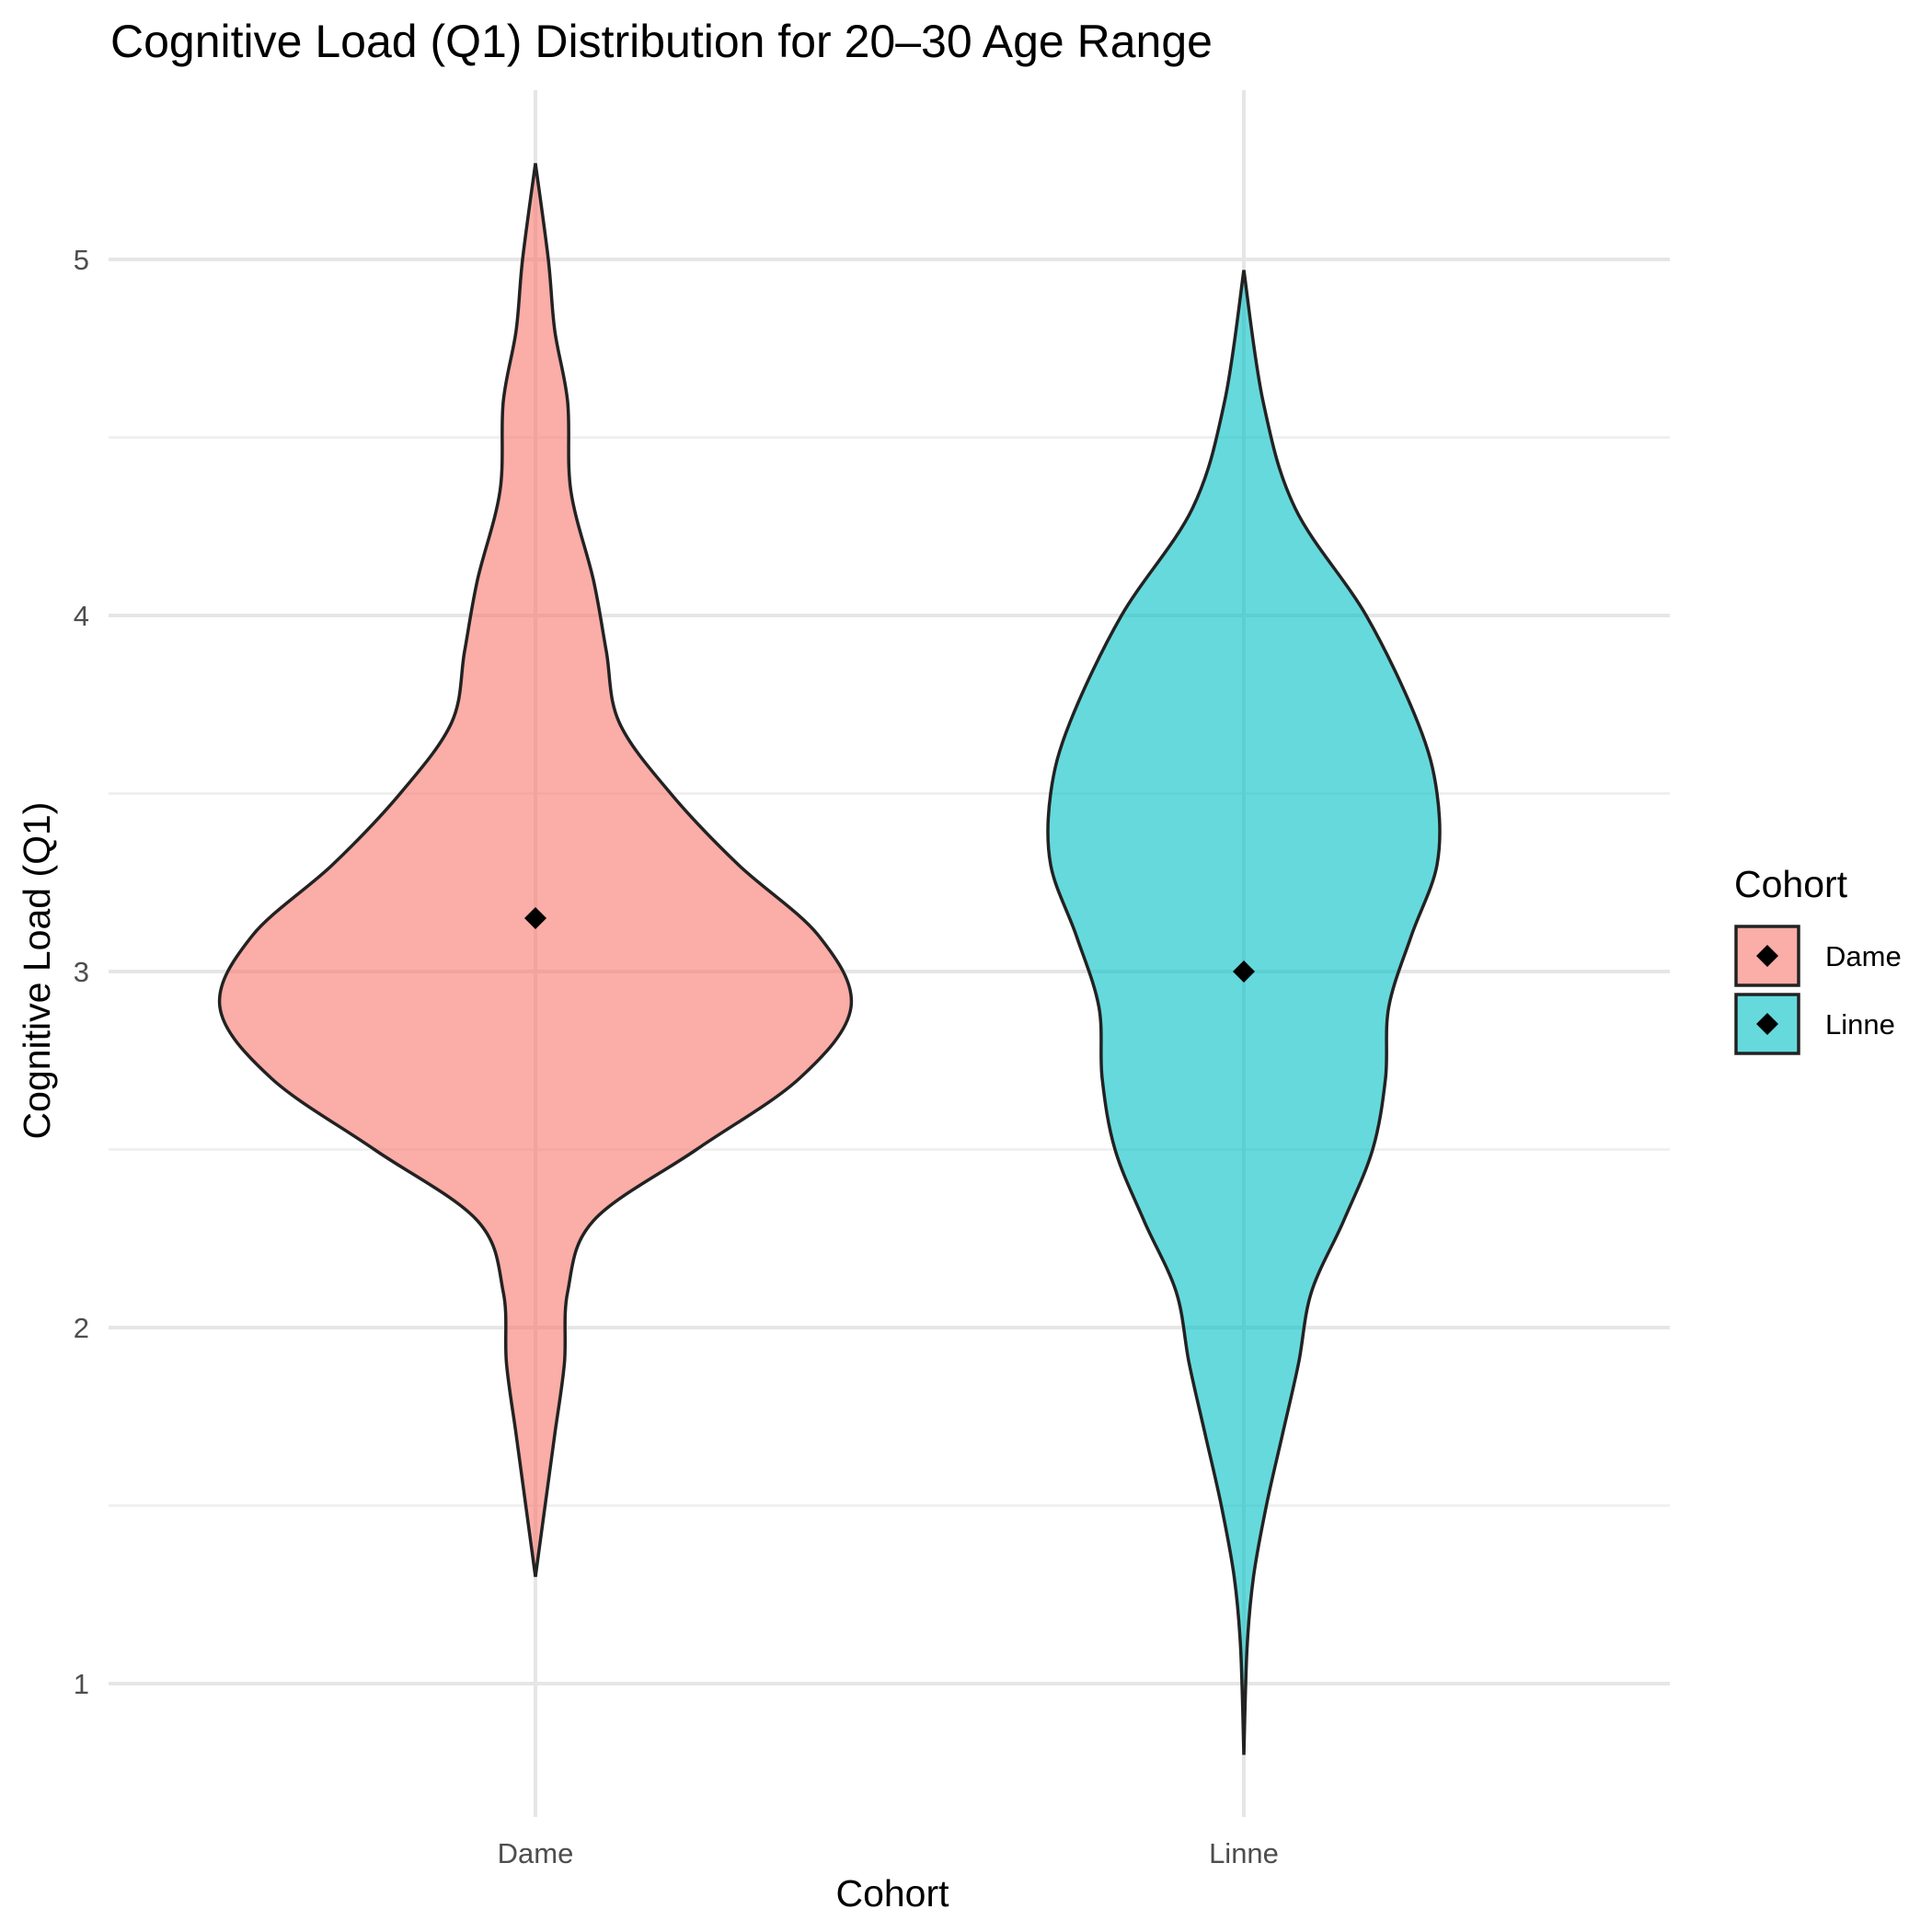 The image size is (1932, 1932). I want to click on legend: Cohort Dame Linne, so click(1818, 959).